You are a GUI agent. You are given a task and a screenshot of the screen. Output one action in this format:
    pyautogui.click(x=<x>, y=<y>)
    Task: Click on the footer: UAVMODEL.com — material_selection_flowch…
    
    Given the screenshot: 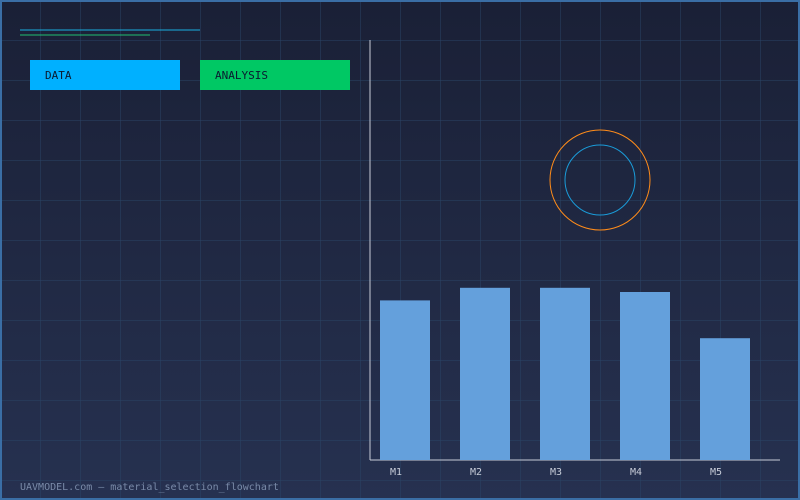 What is the action you would take?
    pyautogui.click(x=149, y=487)
    